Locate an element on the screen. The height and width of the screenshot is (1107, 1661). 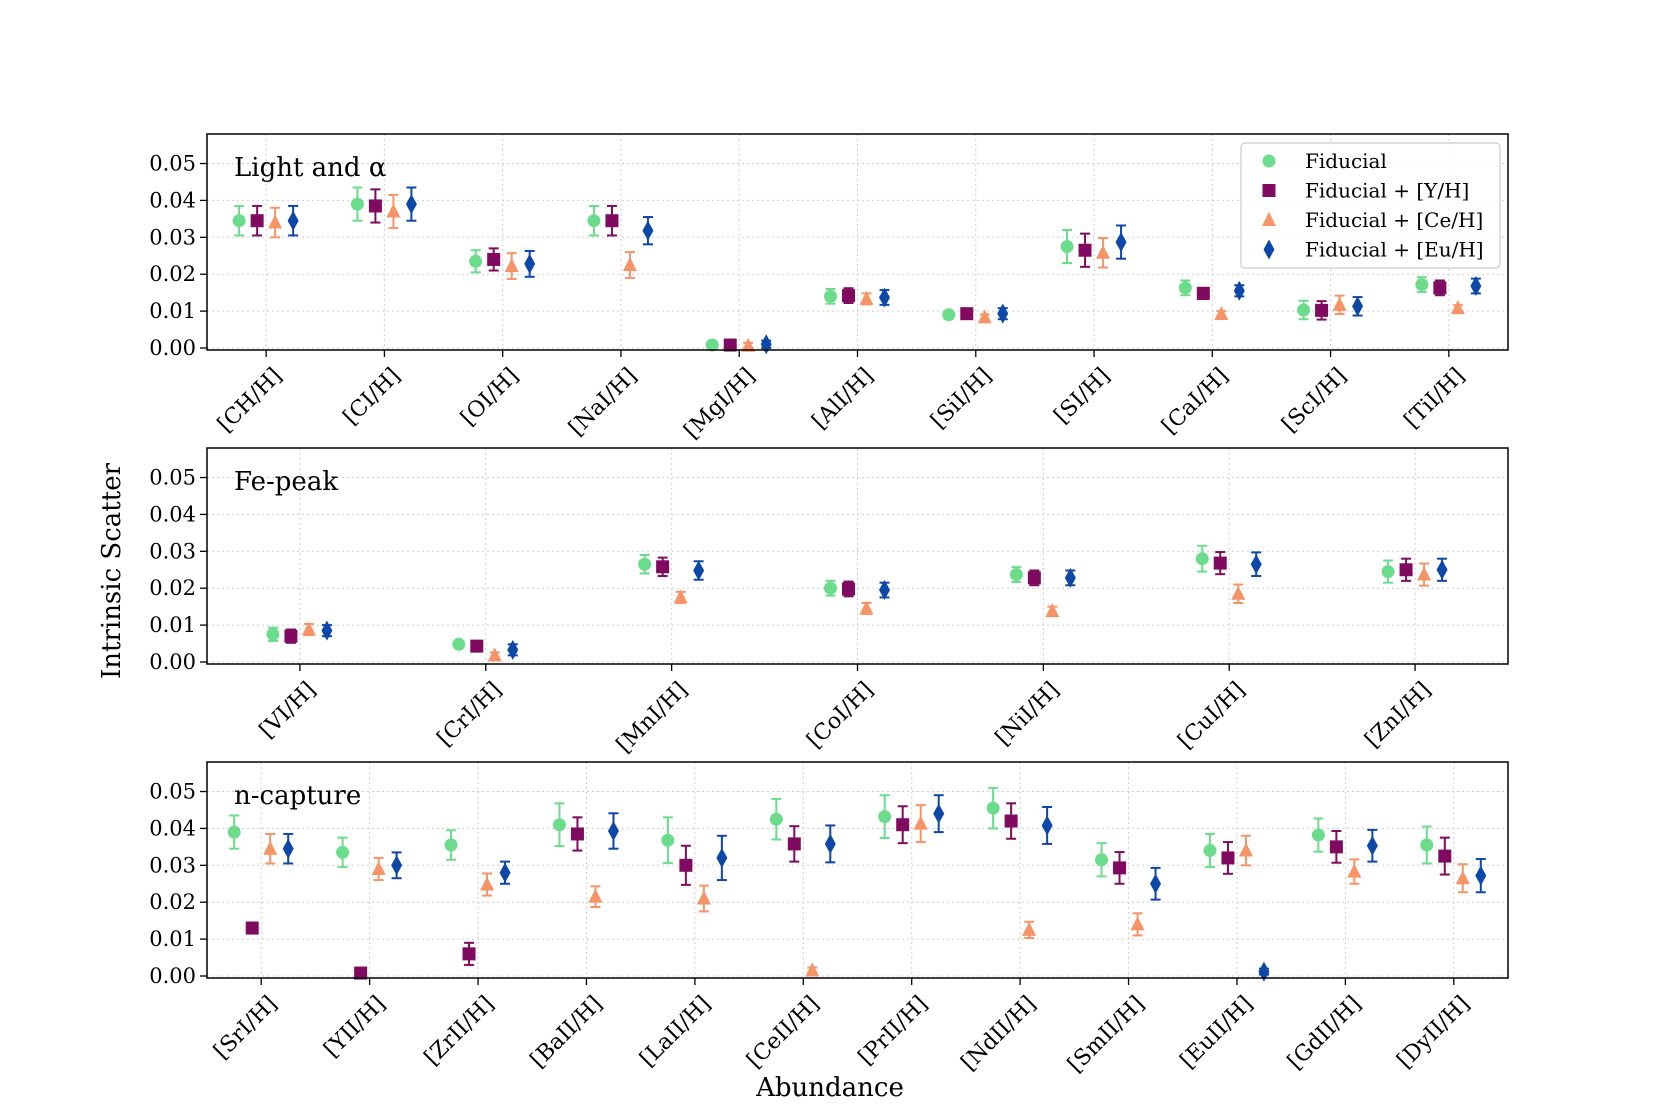
panel-title: n-capture is located at coordinates (297, 796).